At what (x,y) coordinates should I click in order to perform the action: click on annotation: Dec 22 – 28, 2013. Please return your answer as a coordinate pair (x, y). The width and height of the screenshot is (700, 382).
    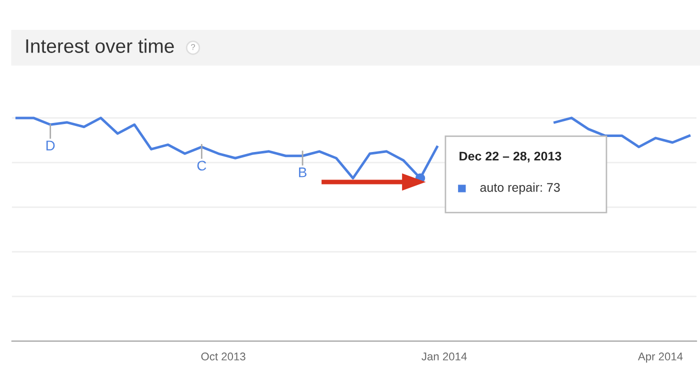
    Looking at the image, I should click on (511, 157).